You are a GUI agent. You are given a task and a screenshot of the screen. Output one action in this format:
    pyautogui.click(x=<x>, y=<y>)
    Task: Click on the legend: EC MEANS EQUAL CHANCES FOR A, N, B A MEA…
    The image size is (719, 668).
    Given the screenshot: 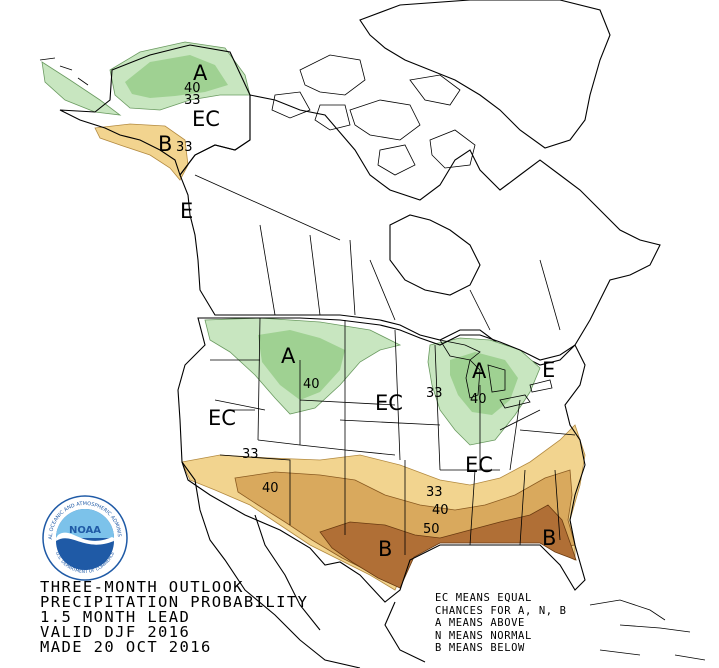 What is the action you would take?
    pyautogui.click(x=501, y=623)
    